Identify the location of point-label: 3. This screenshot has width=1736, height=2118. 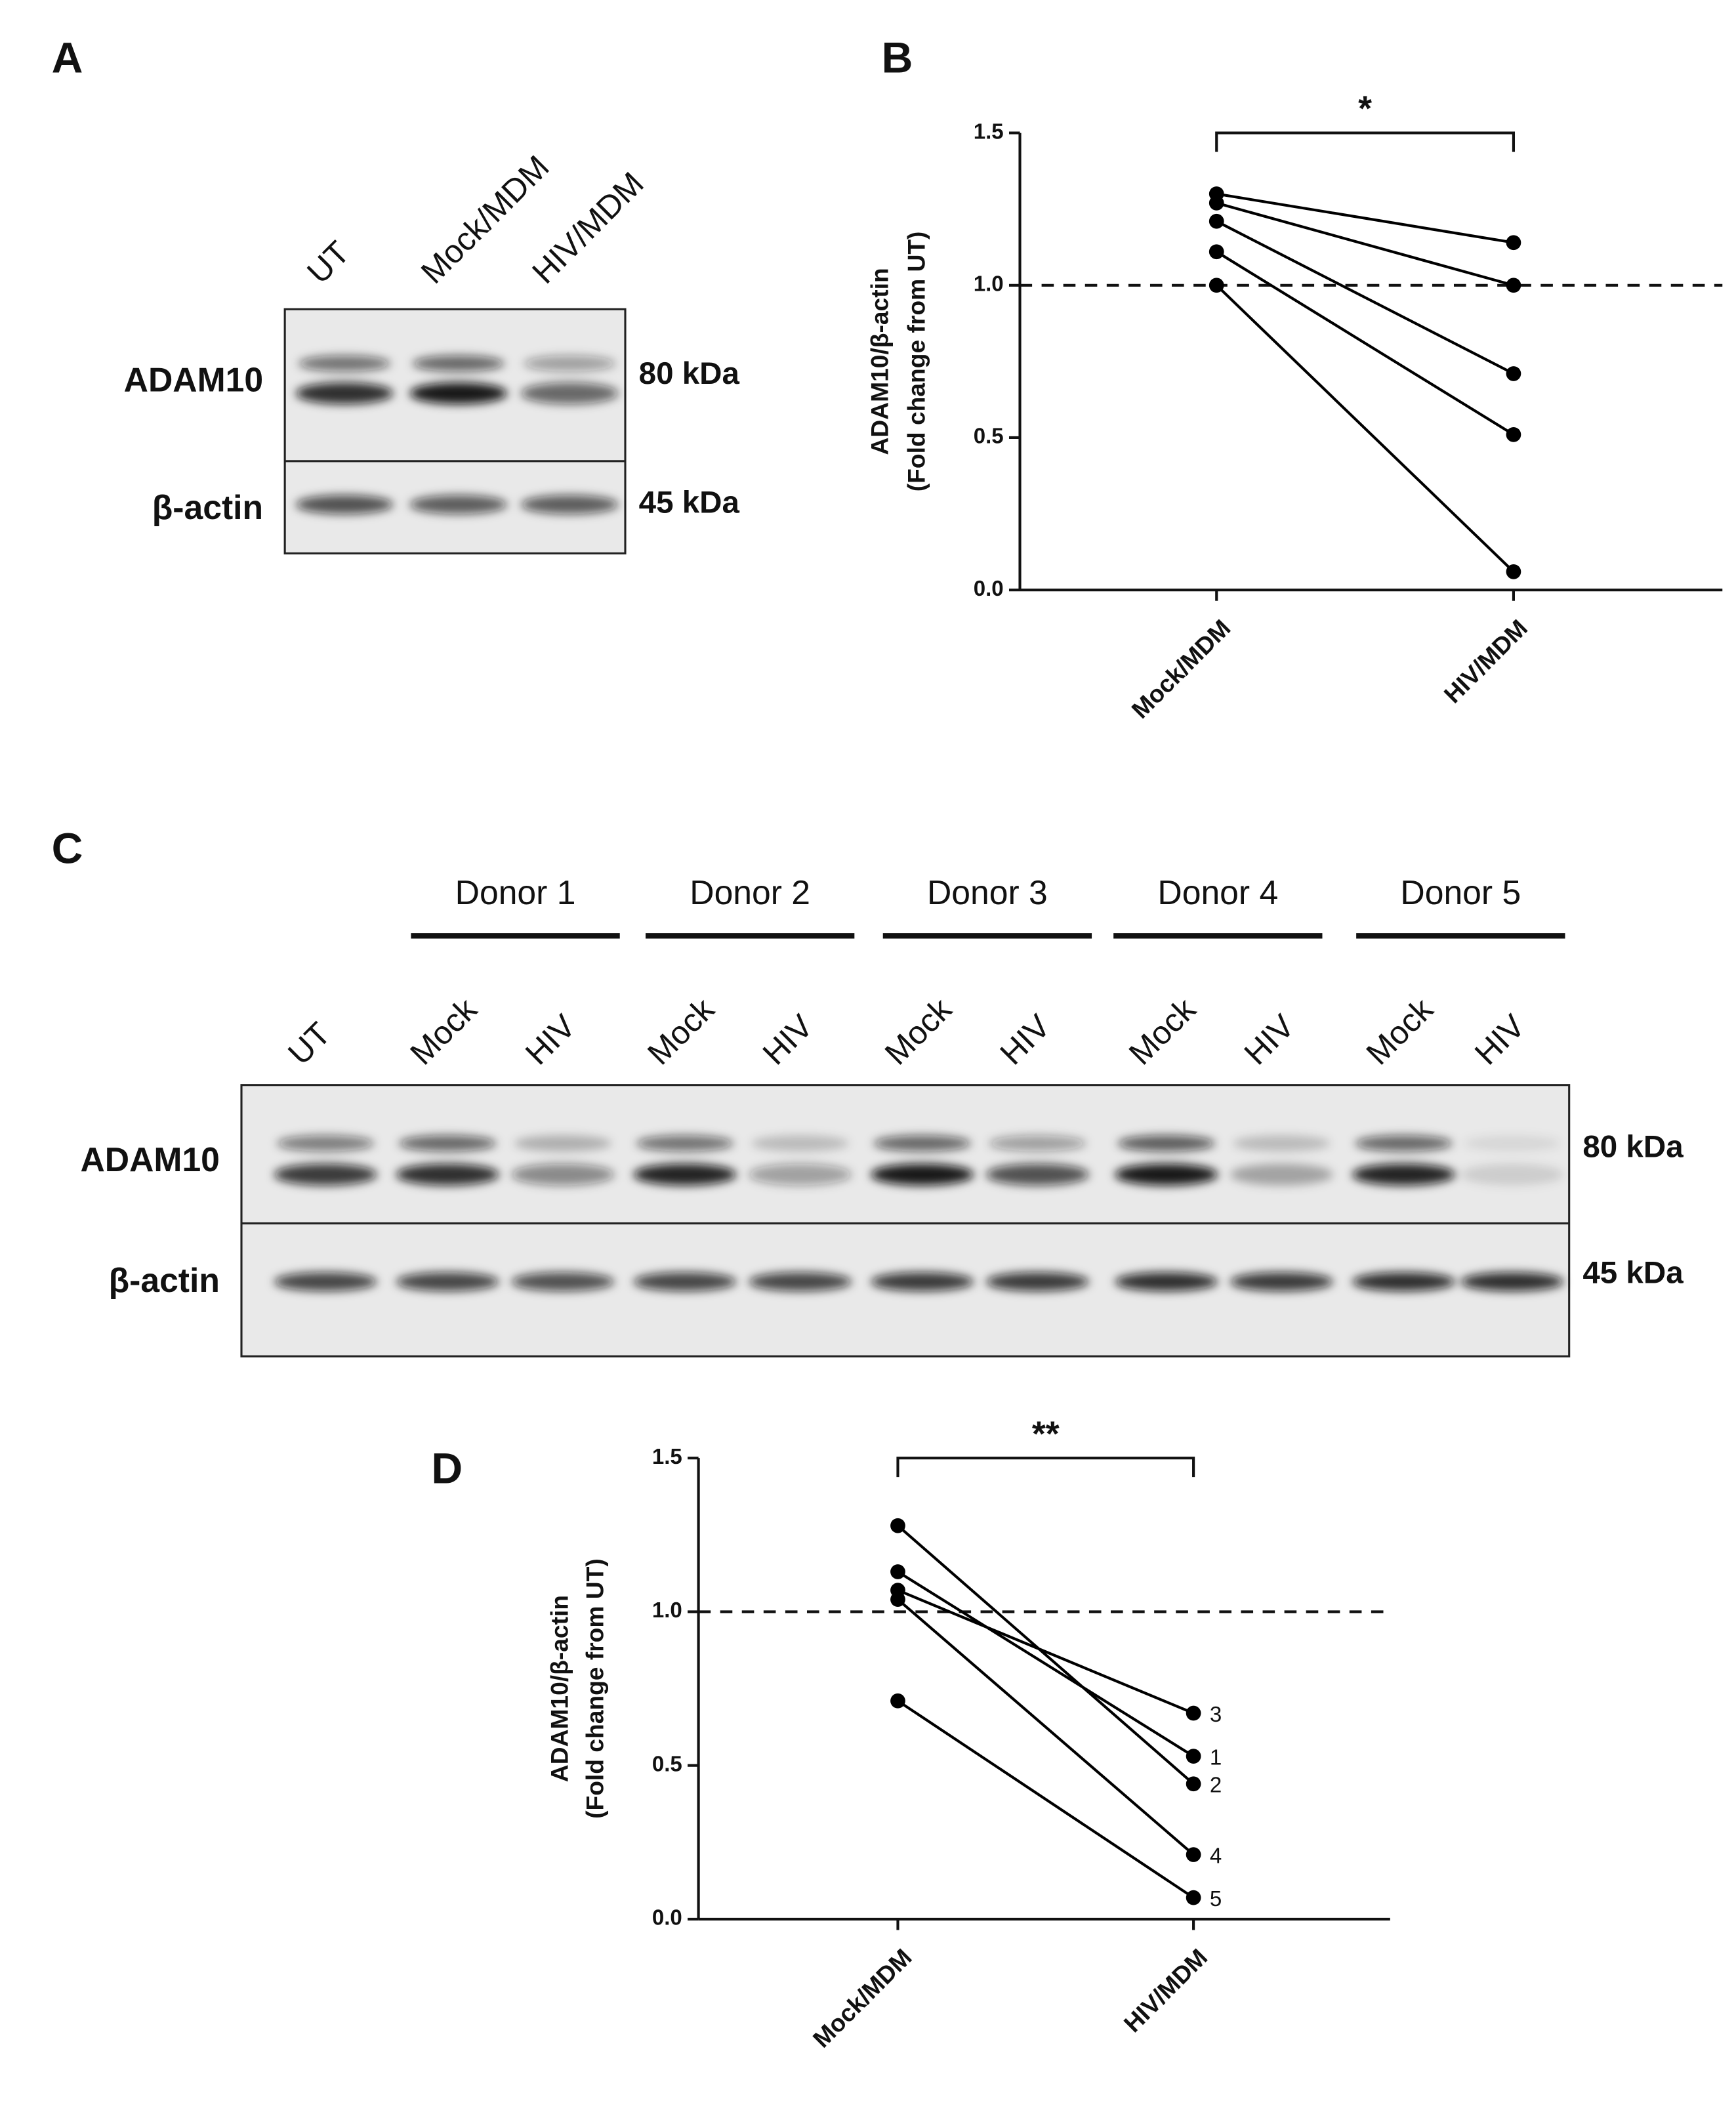
(1216, 1715).